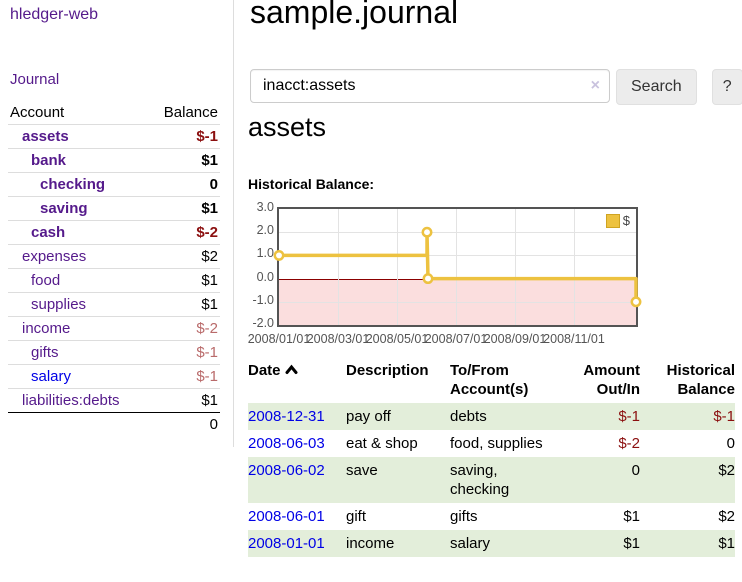 The height and width of the screenshot is (582, 742). What do you see at coordinates (114, 304) in the screenshot?
I see `account-row-supplies: supplies $1` at bounding box center [114, 304].